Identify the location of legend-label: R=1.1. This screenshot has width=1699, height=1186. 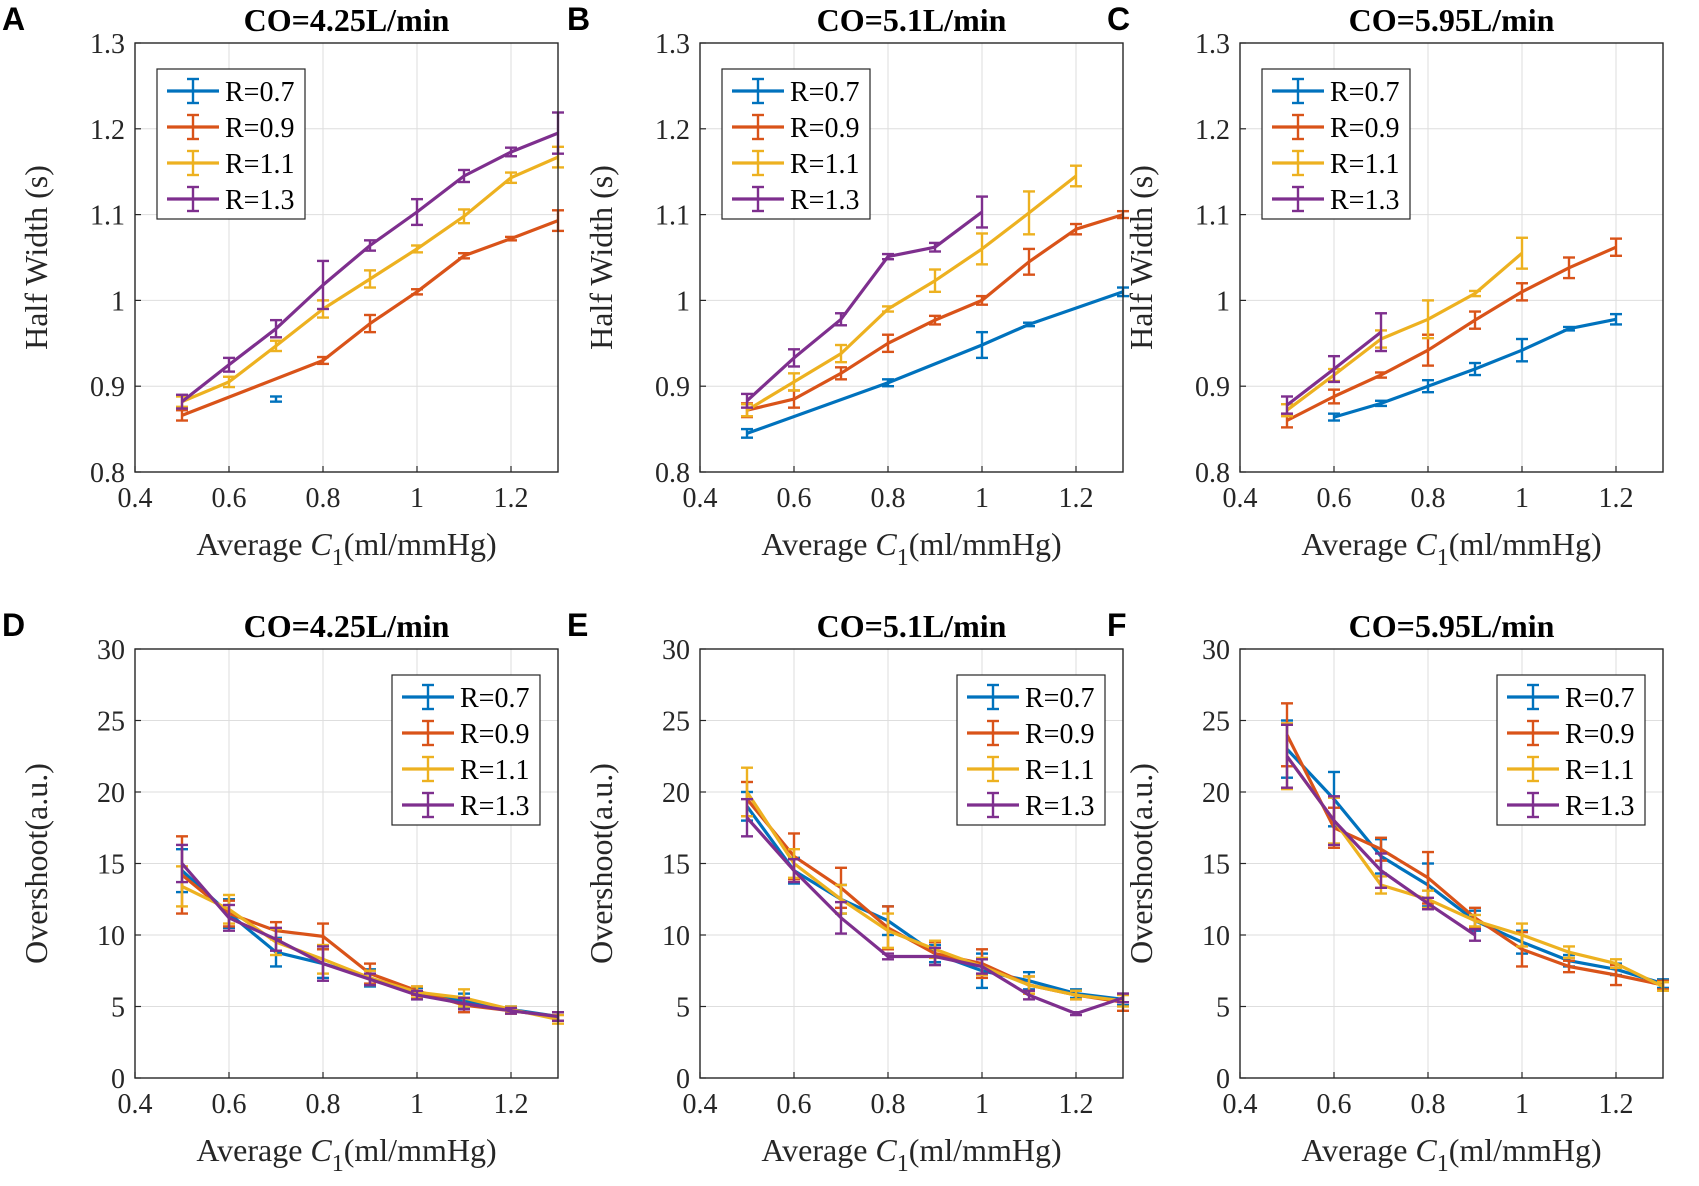
(824, 164).